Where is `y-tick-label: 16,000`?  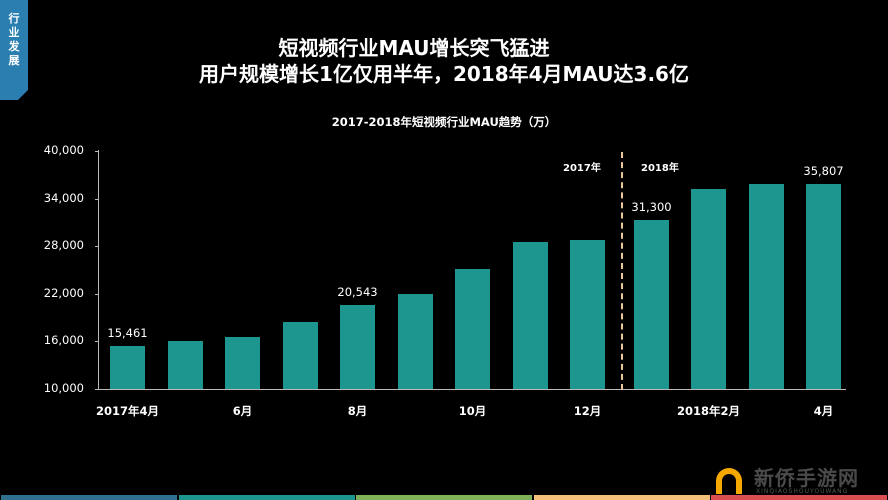 y-tick-label: 16,000 is located at coordinates (63, 340).